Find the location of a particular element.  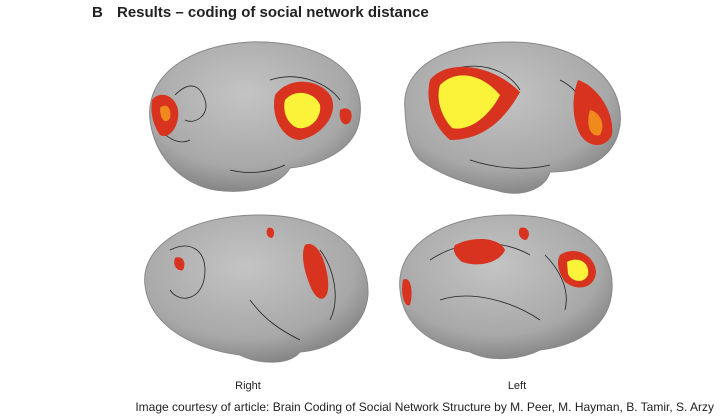

panel-label: B is located at coordinates (97, 12).